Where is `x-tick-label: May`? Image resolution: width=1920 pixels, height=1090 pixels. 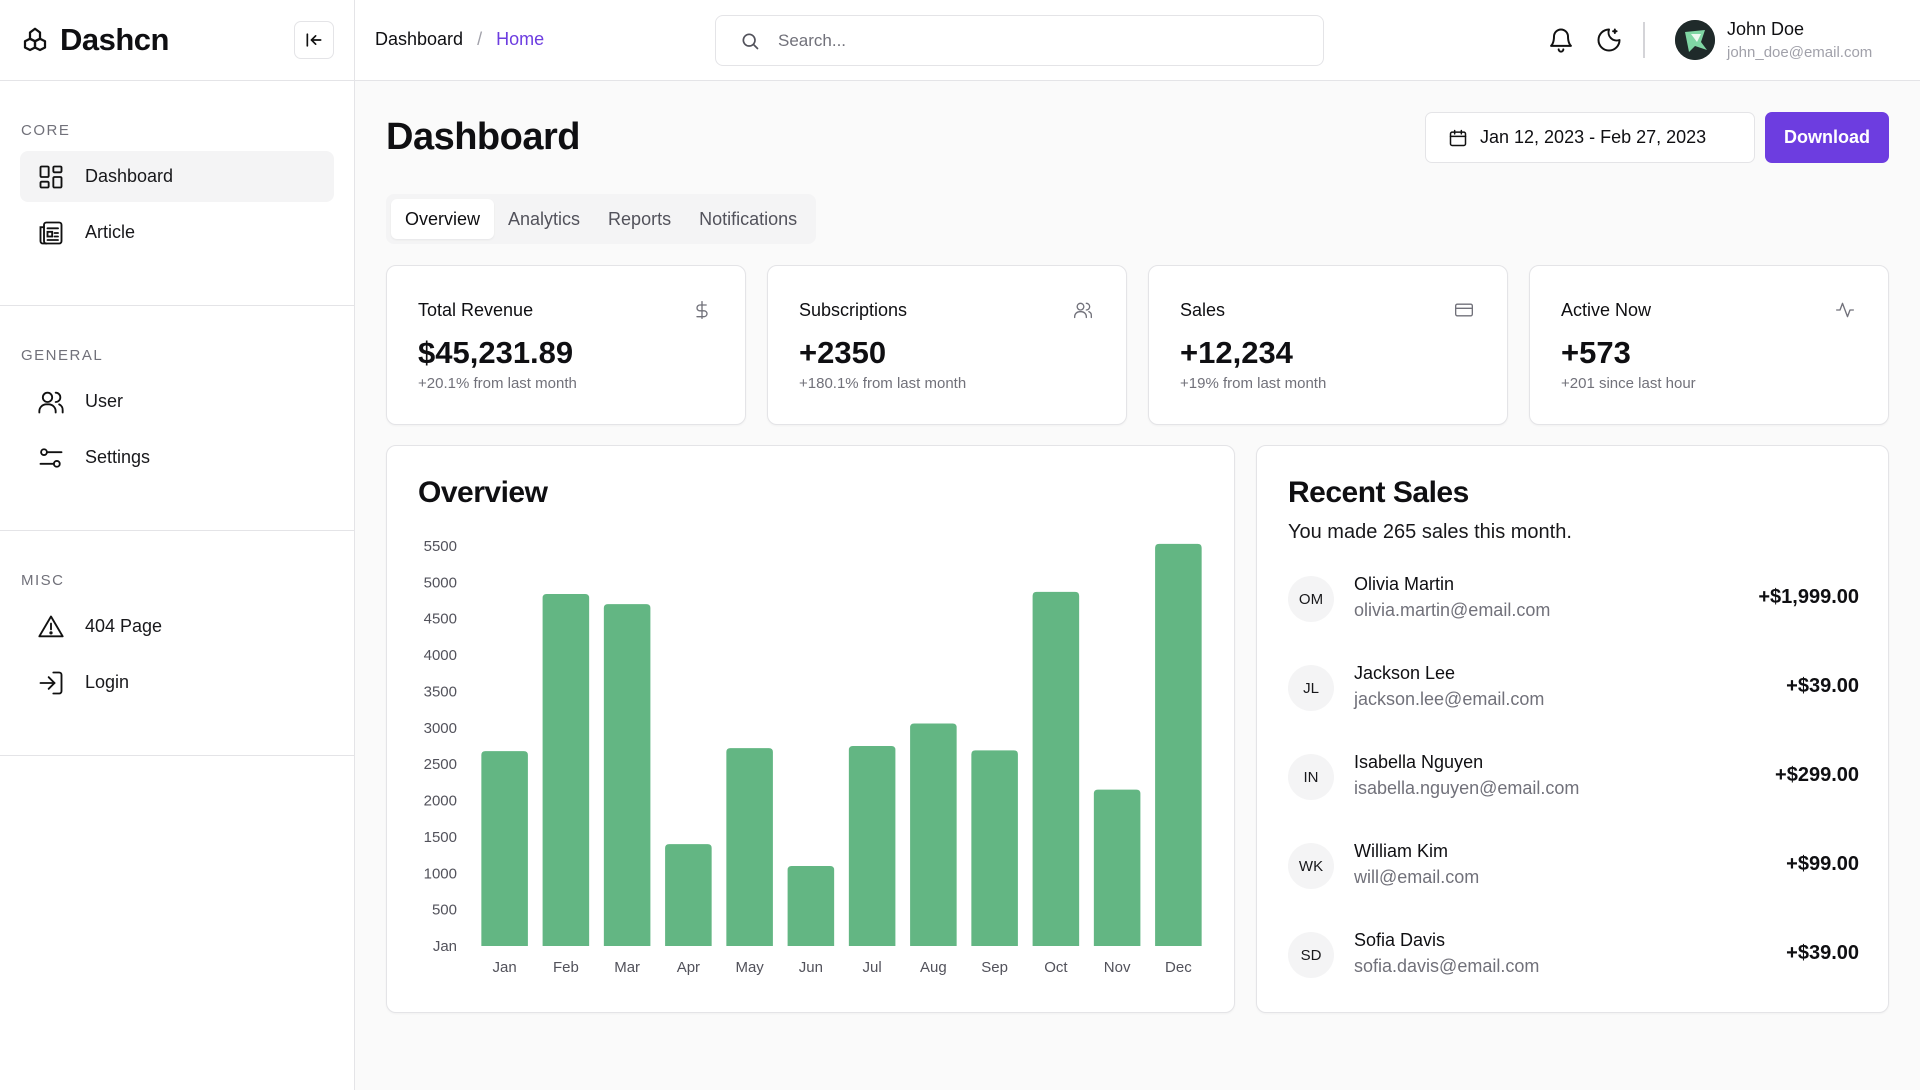 x-tick-label: May is located at coordinates (749, 967).